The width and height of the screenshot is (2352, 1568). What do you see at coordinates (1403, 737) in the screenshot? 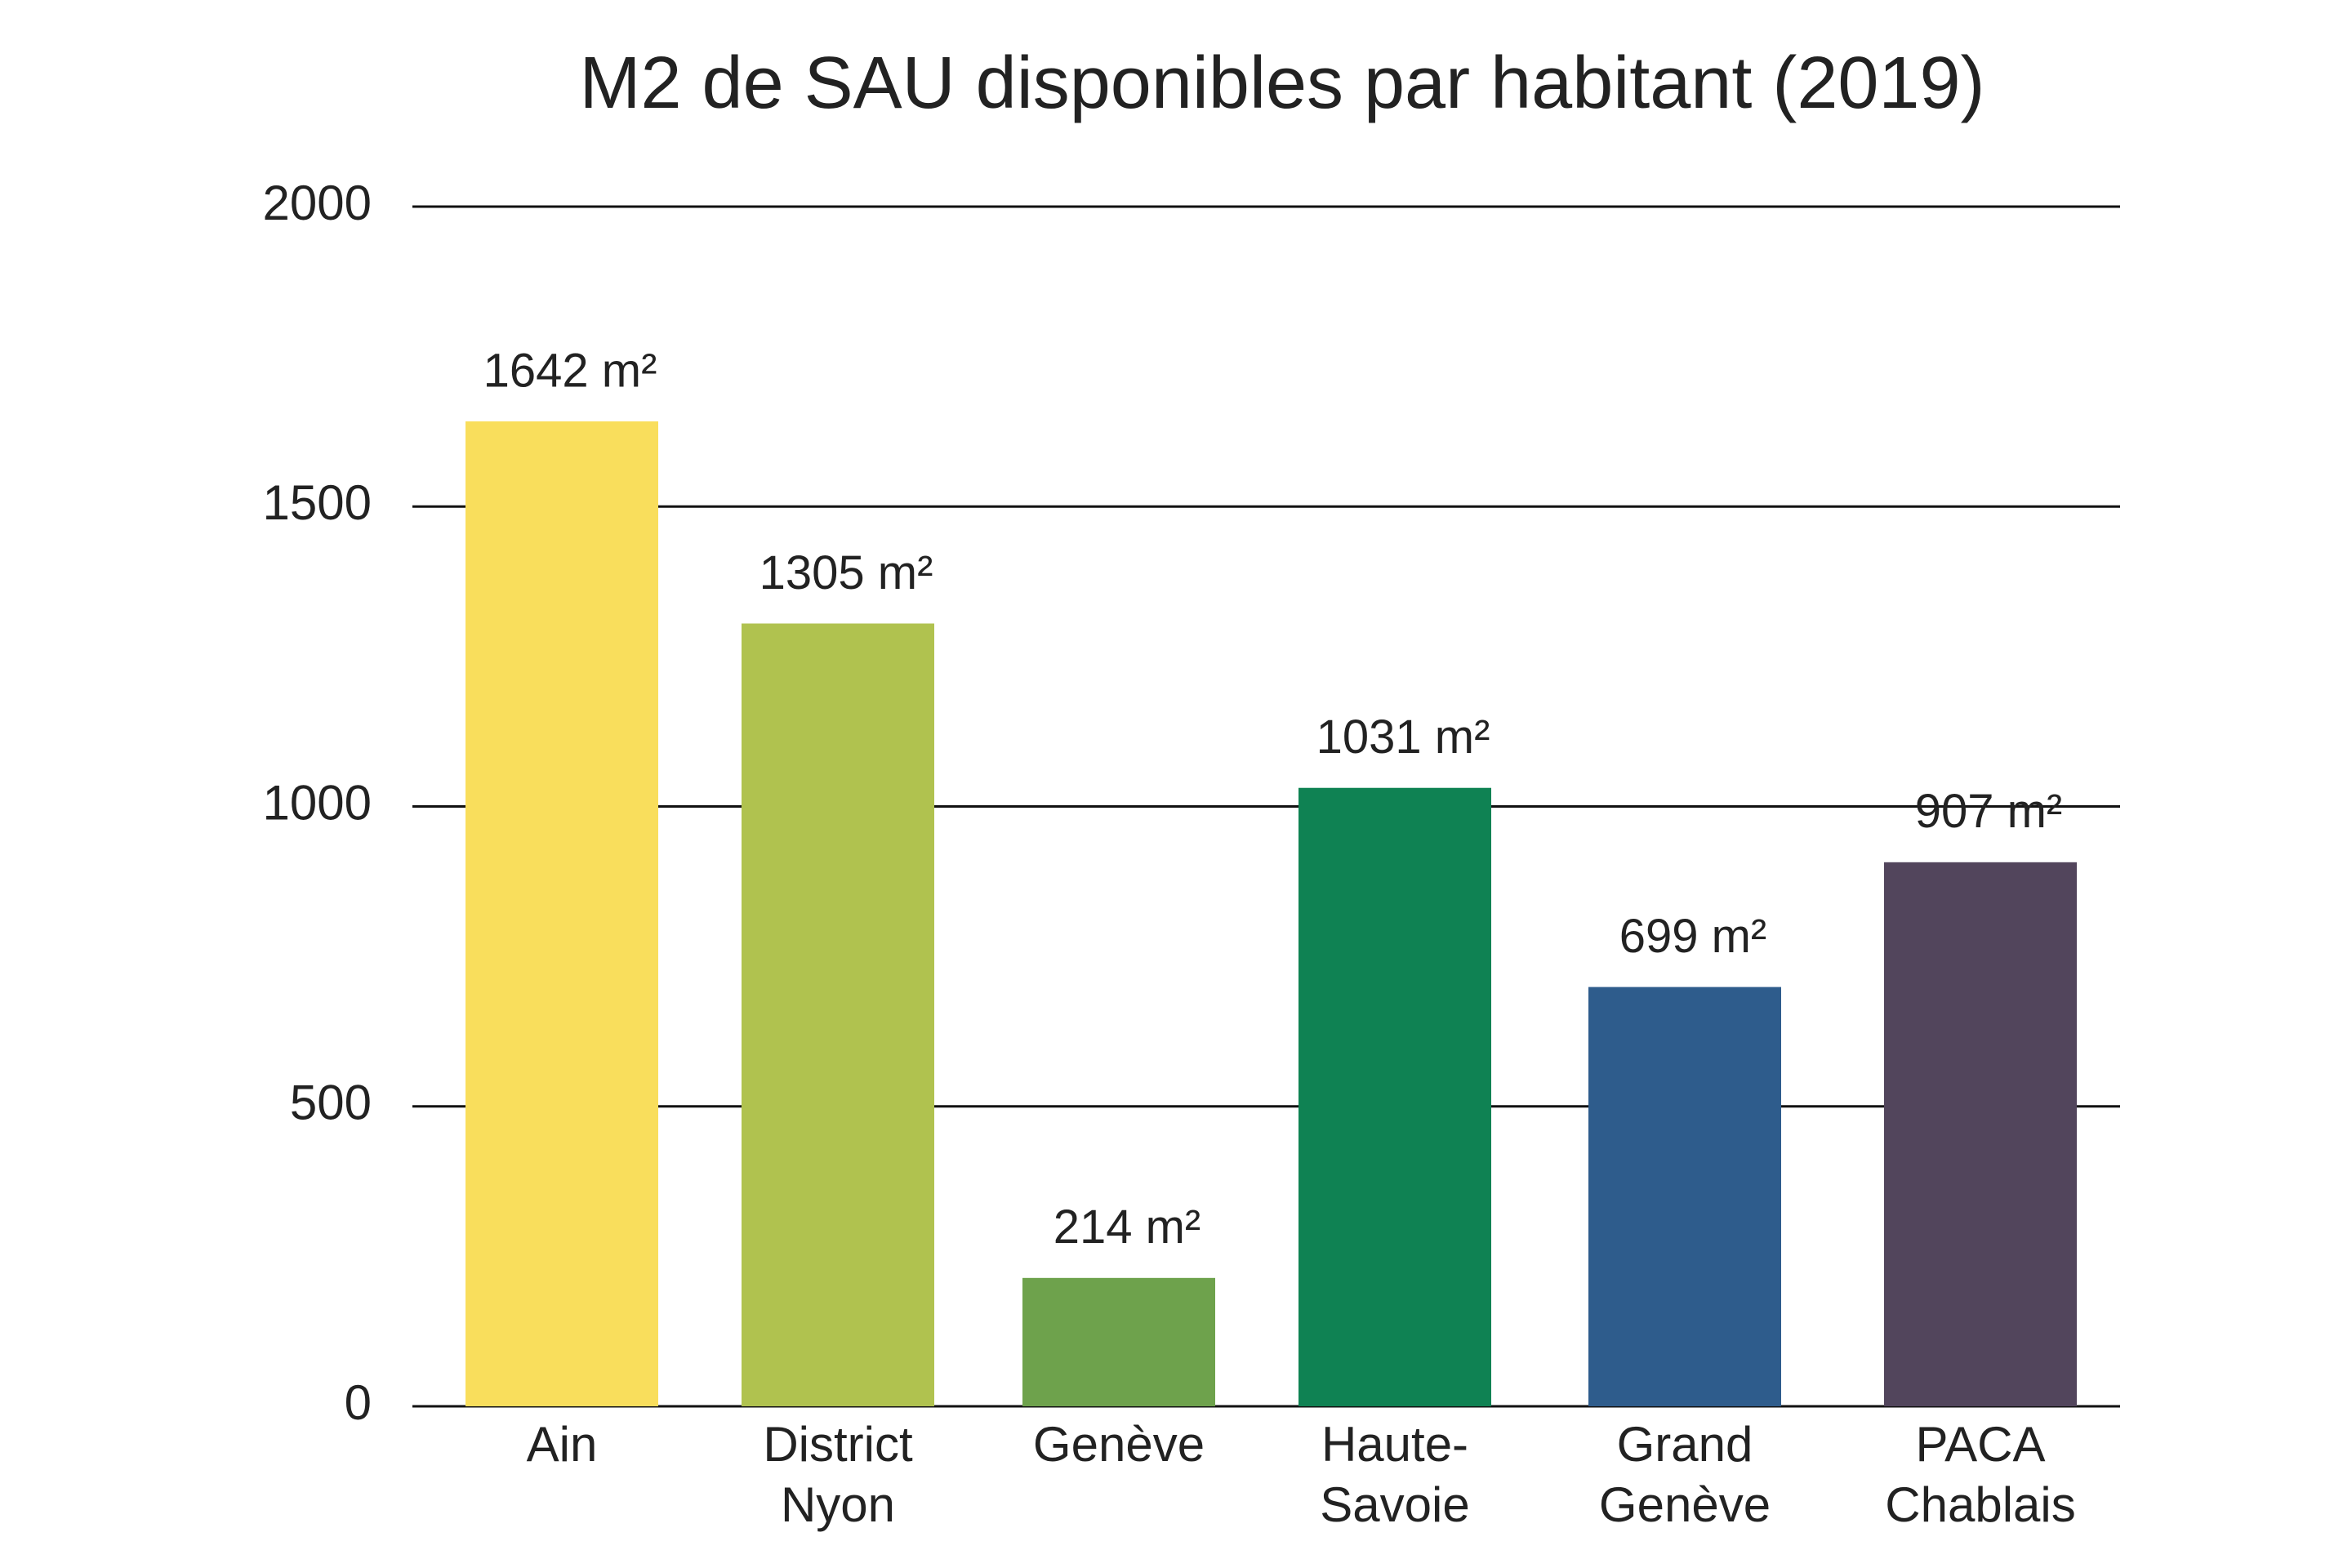
I see `value-label: 1031 m²` at bounding box center [1403, 737].